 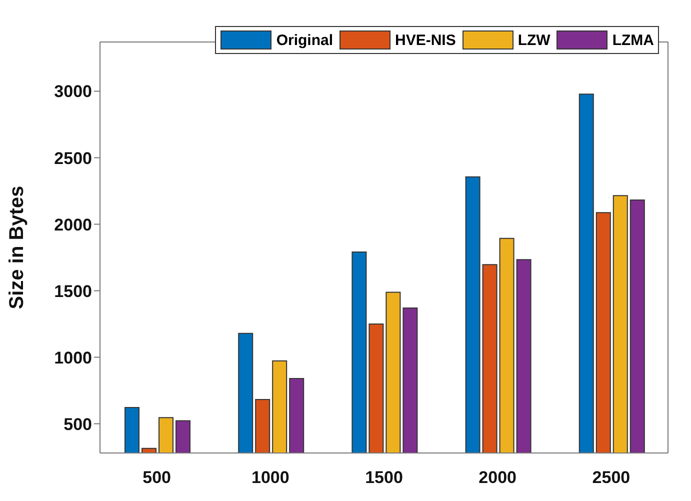 I want to click on legend-label: LZW, so click(x=534, y=40).